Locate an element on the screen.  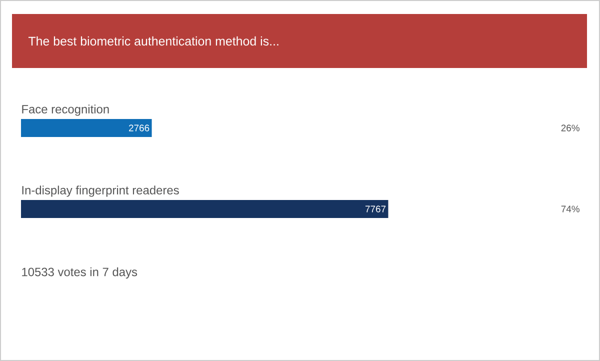
text: 10533 votes in 7 days is located at coordinates (80, 273).